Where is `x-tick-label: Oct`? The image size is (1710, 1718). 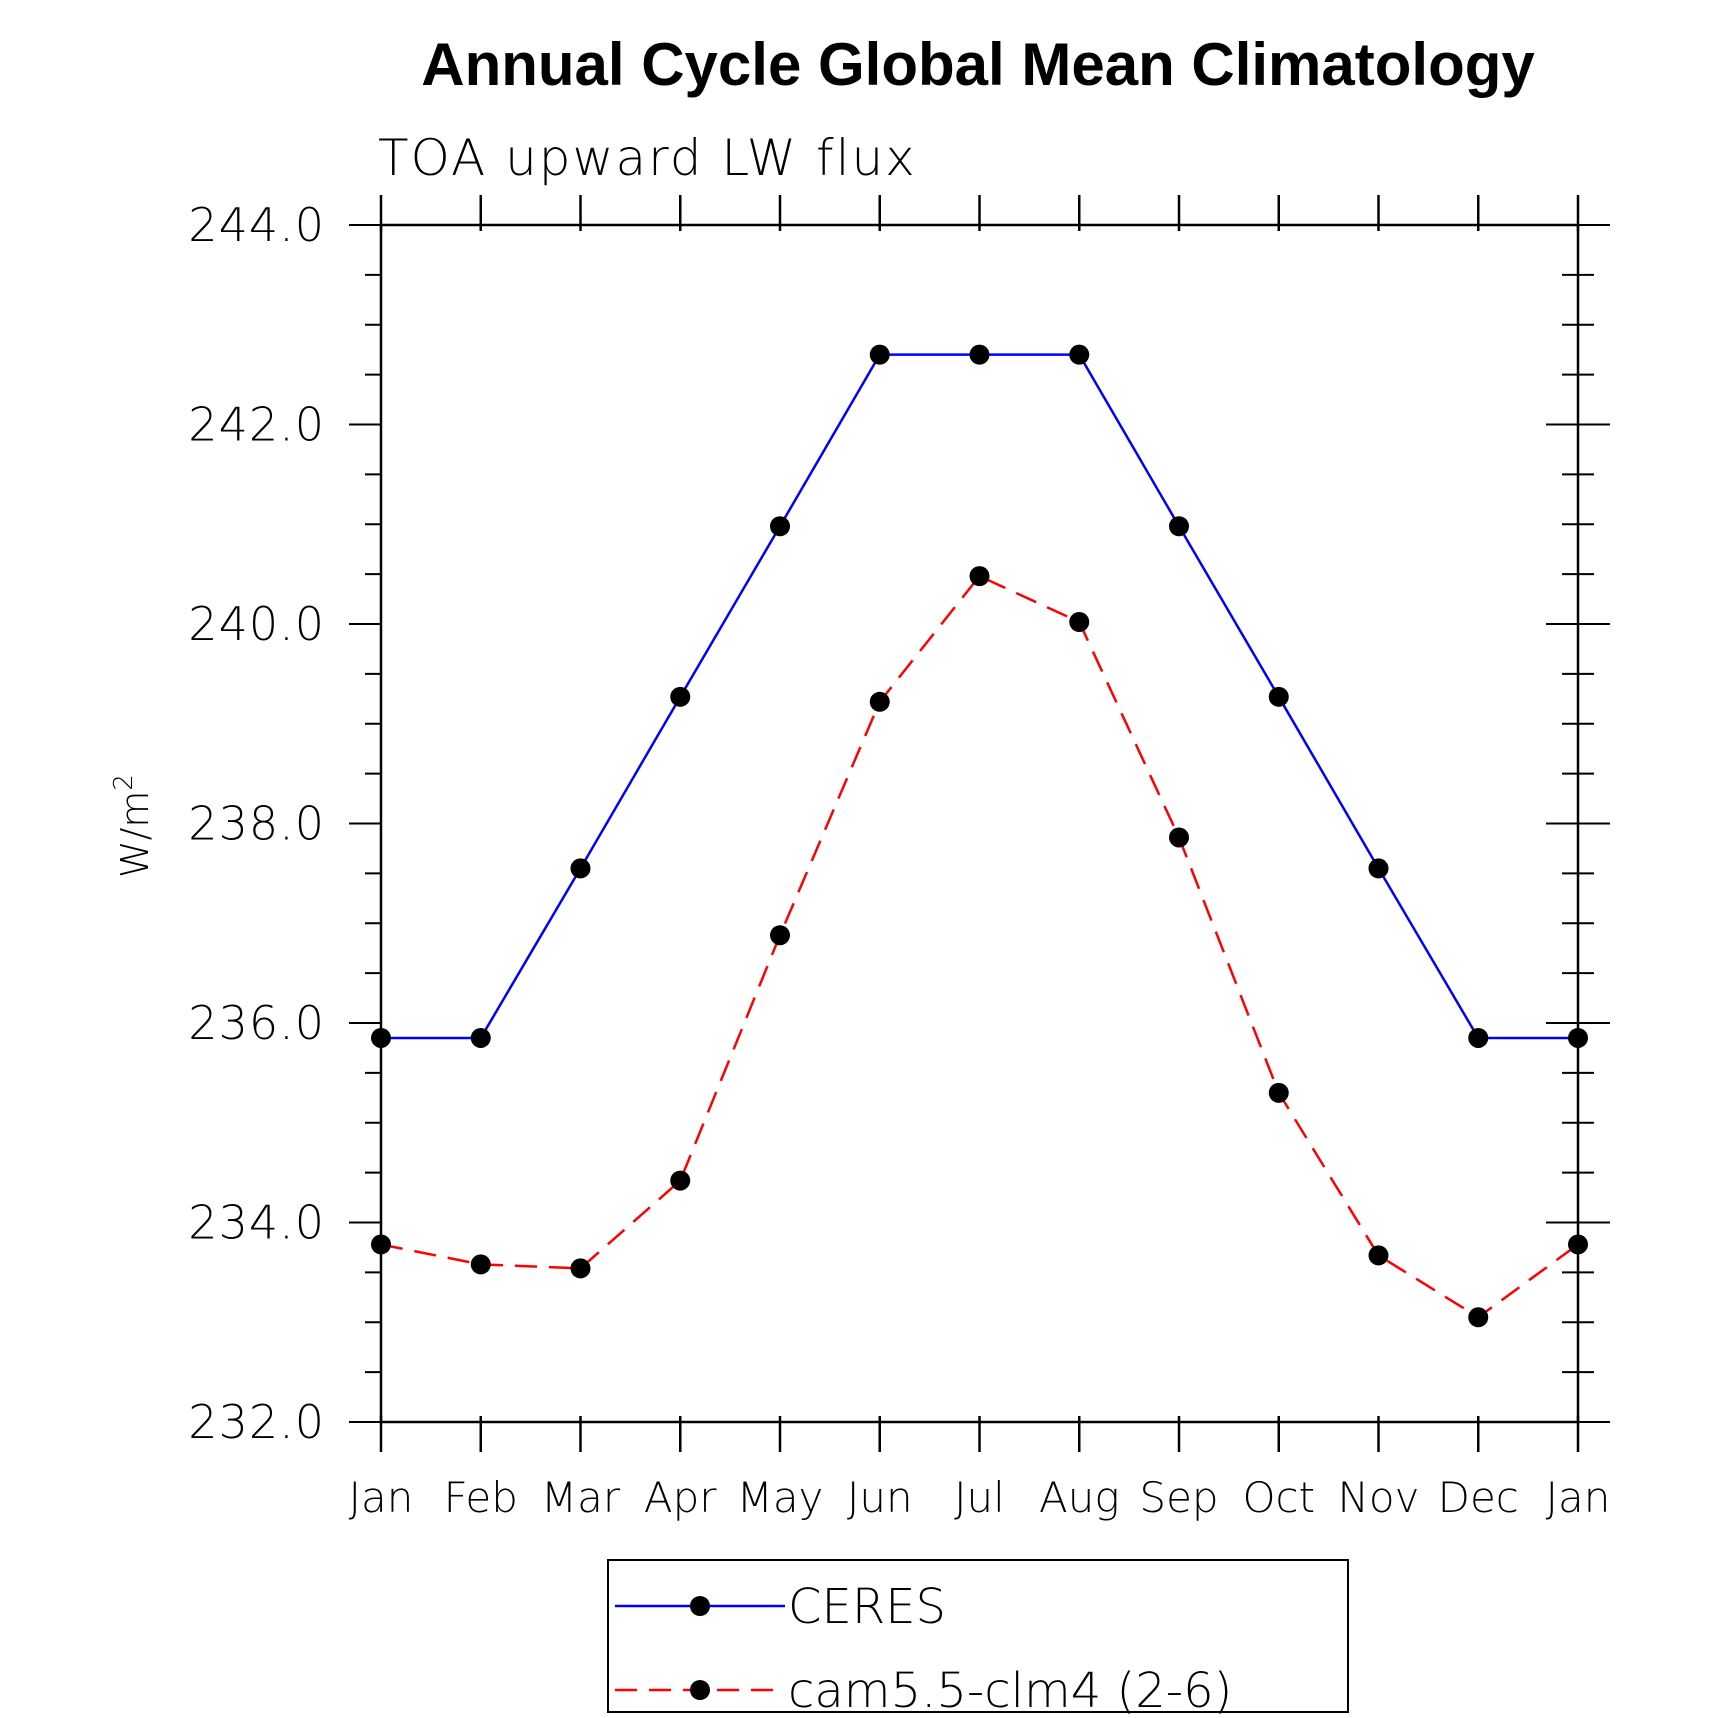
x-tick-label: Oct is located at coordinates (1278, 1497).